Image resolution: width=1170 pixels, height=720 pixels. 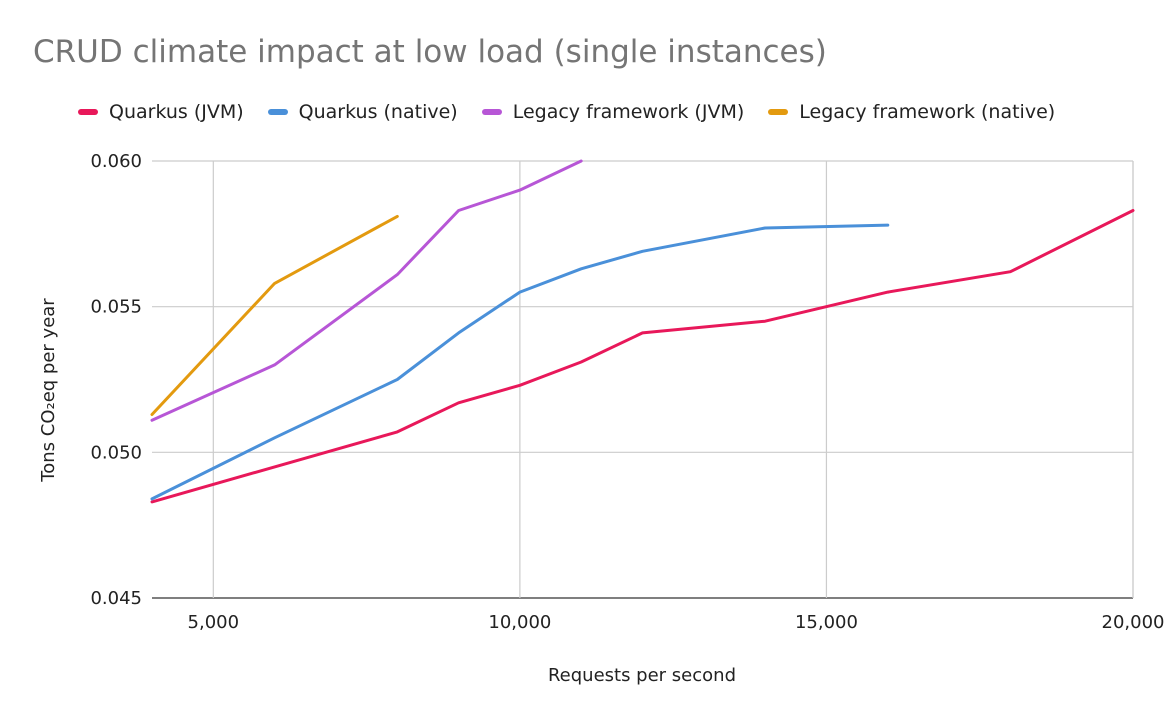 I want to click on x-tick-label: 5,000, so click(x=214, y=622).